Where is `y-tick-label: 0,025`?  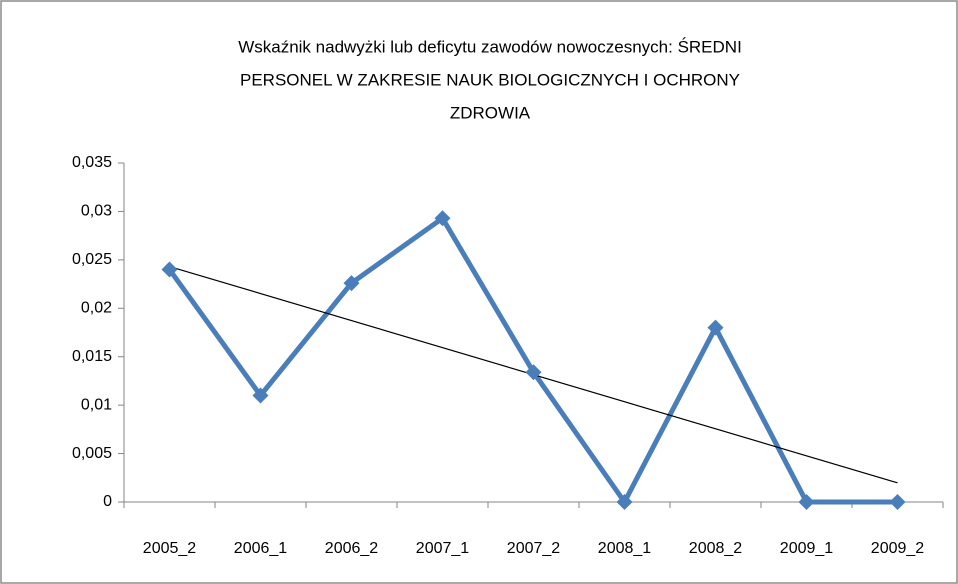
y-tick-label: 0,025 is located at coordinates (92, 259).